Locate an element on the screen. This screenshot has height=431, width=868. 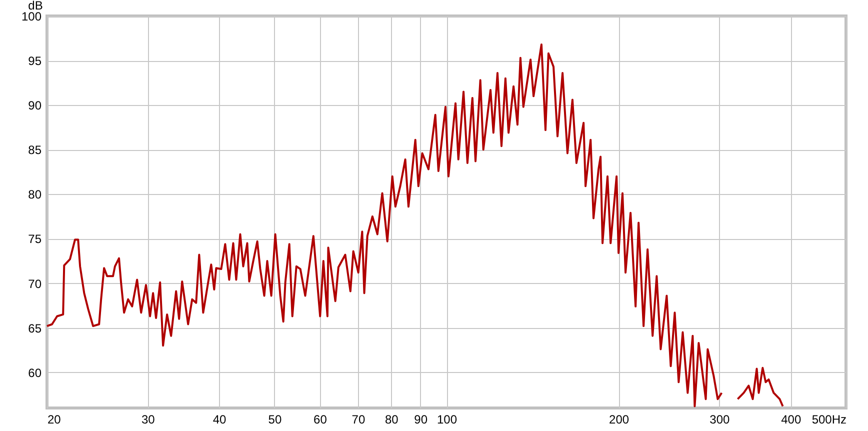
x-tick-label: 300 is located at coordinates (720, 419).